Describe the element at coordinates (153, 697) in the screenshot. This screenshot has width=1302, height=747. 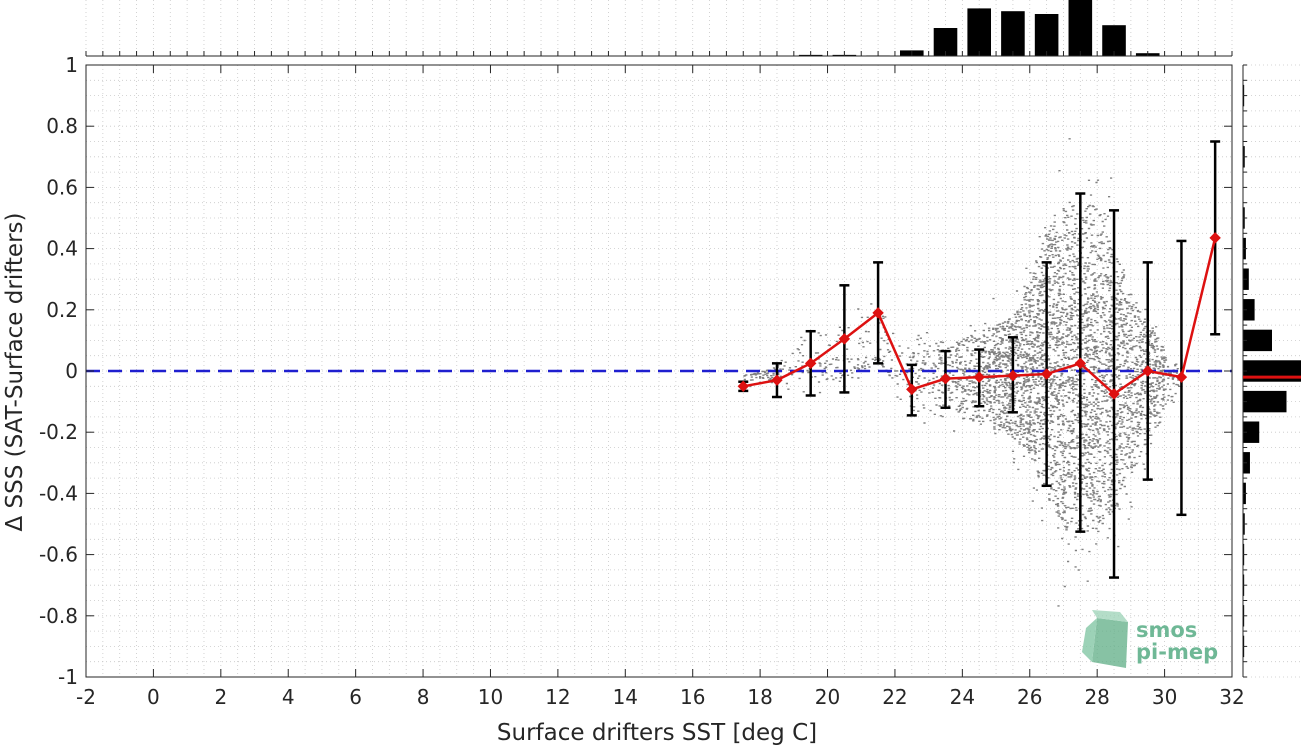
I see `x-tick-label: 0` at that location.